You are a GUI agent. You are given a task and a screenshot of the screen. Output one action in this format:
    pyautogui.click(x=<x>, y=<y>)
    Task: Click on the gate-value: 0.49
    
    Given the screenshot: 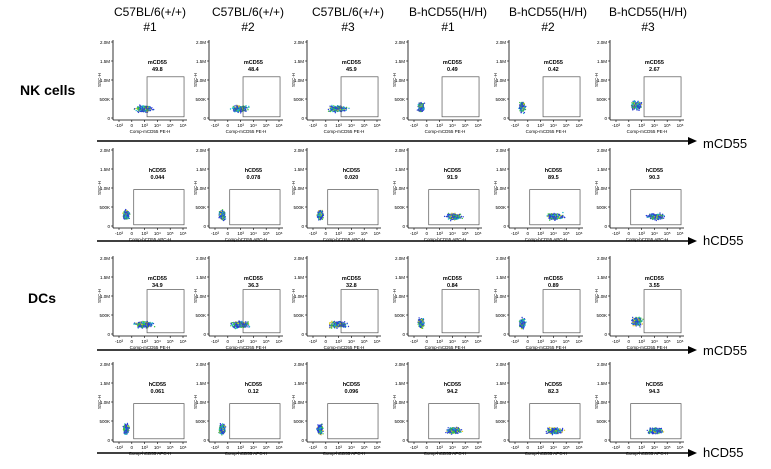 What is the action you would take?
    pyautogui.click(x=452, y=70)
    